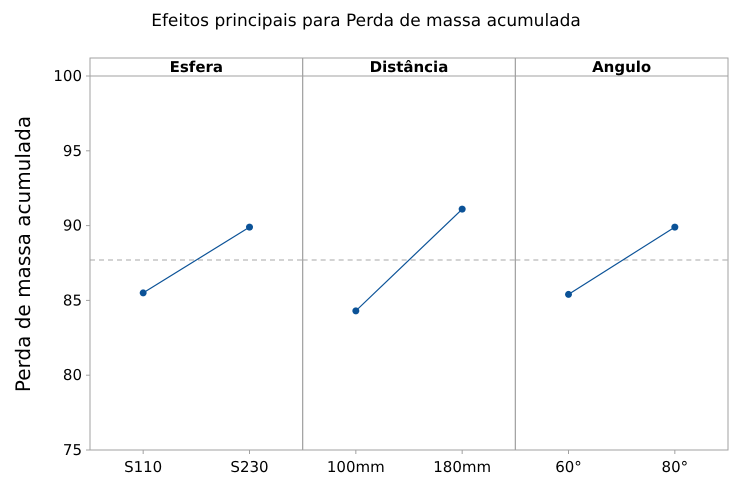 Image resolution: width=732 pixels, height=484 pixels. I want to click on y-tick-label: 75, so click(72, 450).